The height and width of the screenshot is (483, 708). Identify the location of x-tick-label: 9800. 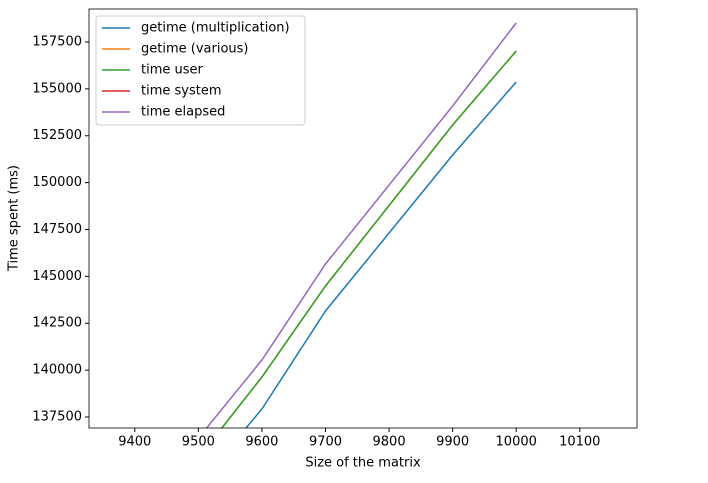
(389, 442).